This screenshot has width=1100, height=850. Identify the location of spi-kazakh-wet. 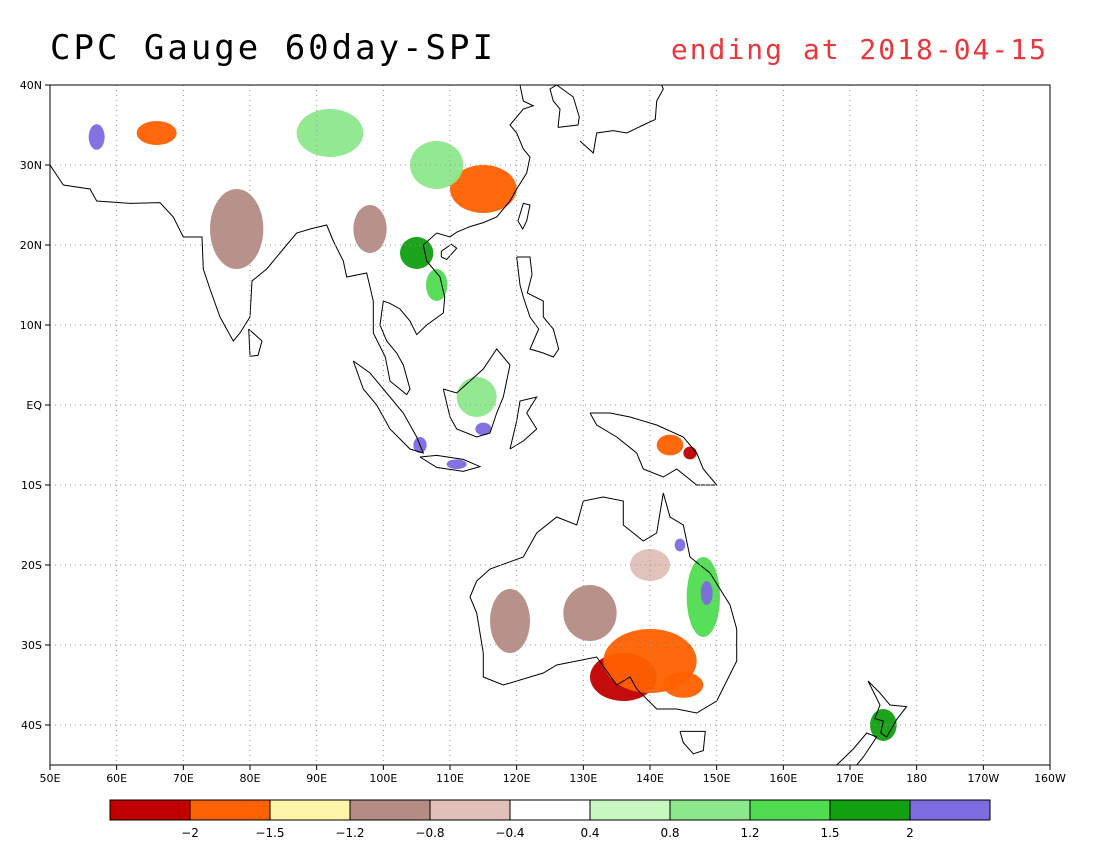
(330, 133).